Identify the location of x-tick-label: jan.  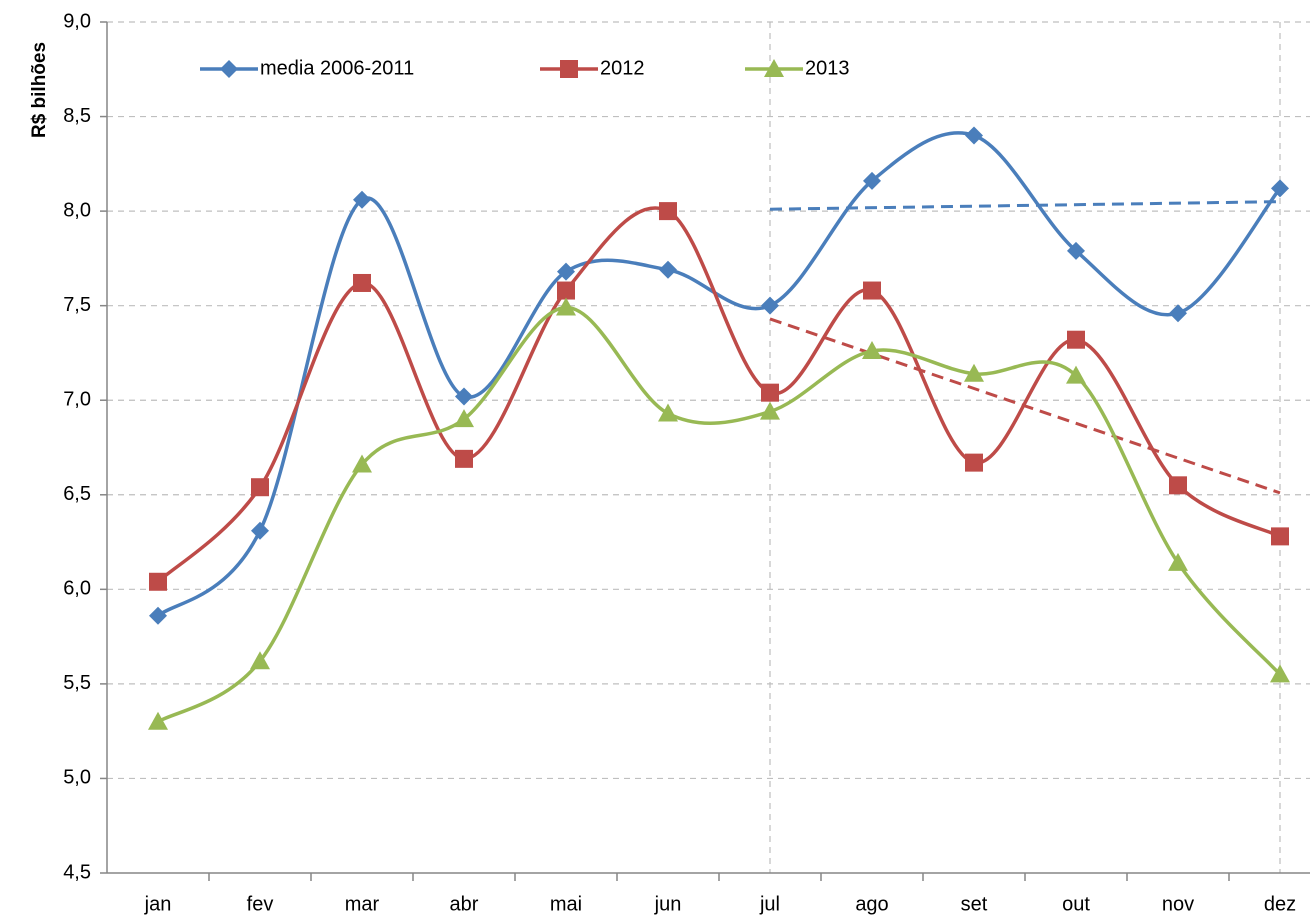
(158, 904).